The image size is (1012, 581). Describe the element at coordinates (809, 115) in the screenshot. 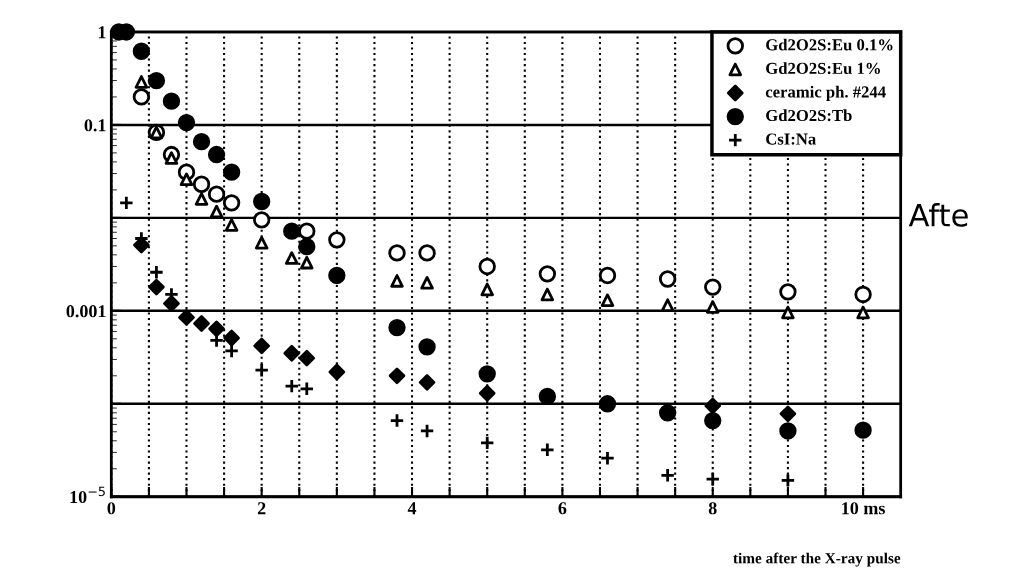

I see `legend-label: Gd2O2S:Tb` at that location.